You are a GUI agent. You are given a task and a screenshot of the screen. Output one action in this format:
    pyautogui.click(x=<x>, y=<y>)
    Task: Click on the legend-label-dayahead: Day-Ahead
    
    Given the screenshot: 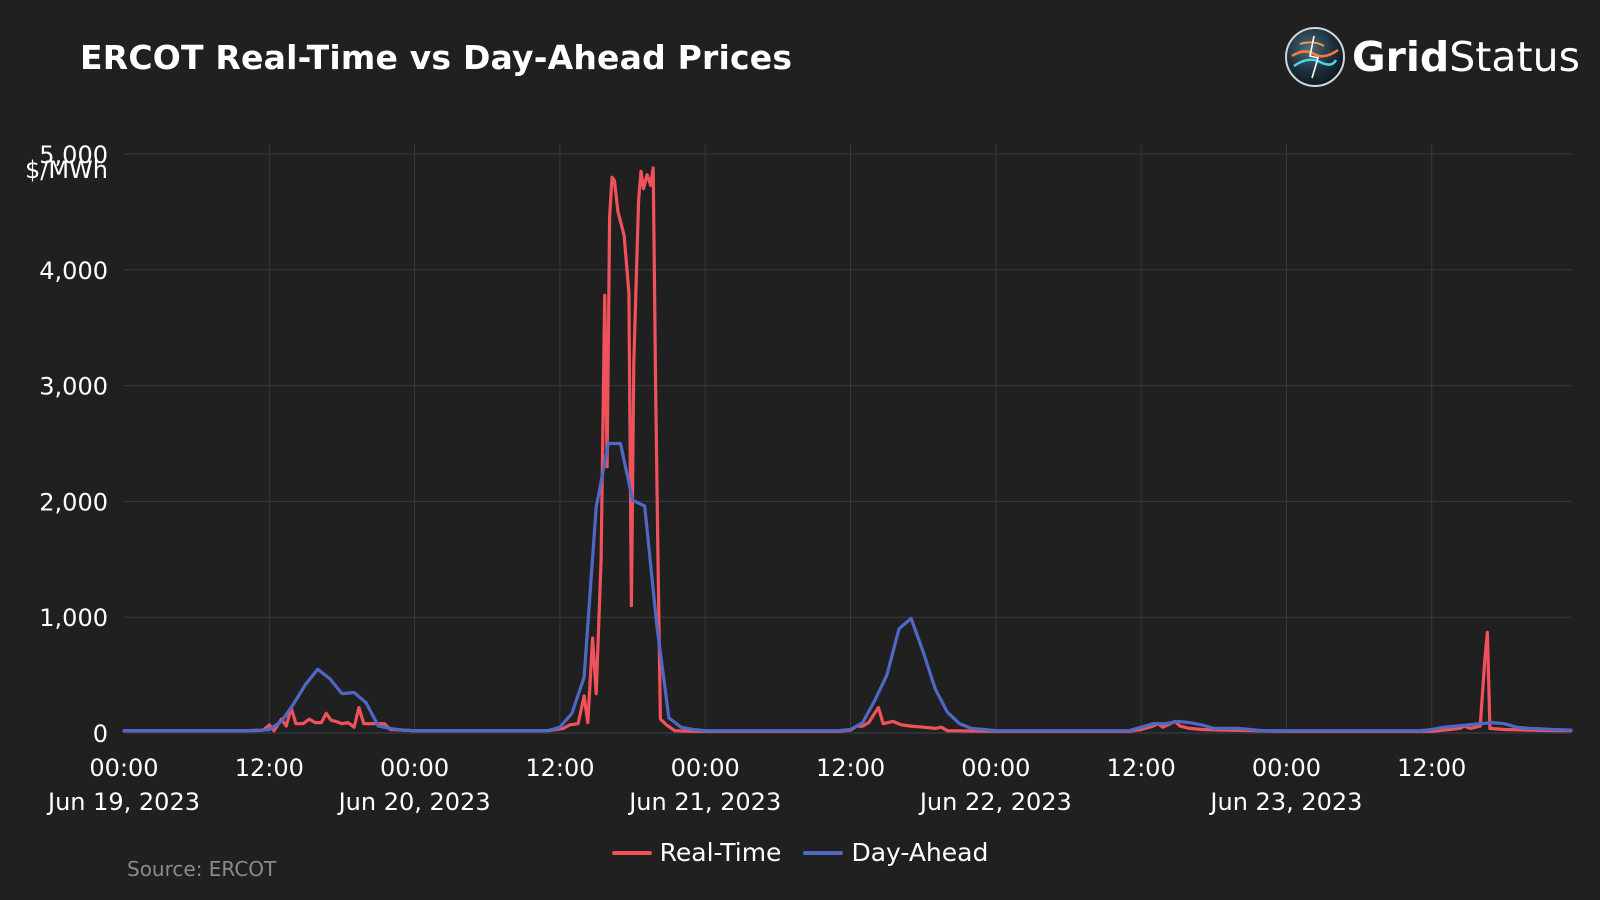 What is the action you would take?
    pyautogui.click(x=920, y=852)
    